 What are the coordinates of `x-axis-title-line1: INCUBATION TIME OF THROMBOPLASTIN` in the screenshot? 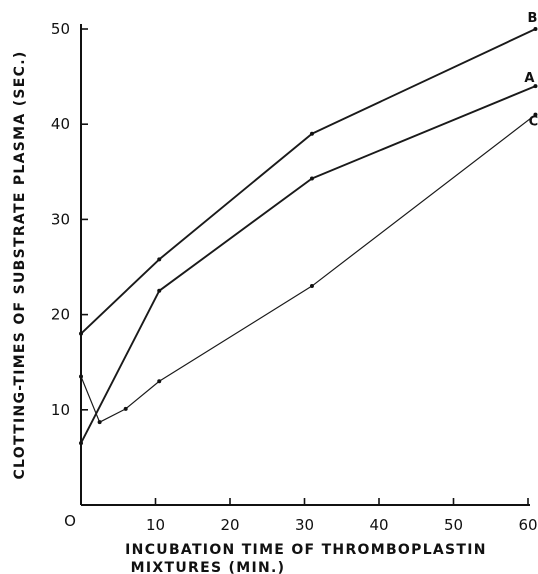 It's located at (306, 550).